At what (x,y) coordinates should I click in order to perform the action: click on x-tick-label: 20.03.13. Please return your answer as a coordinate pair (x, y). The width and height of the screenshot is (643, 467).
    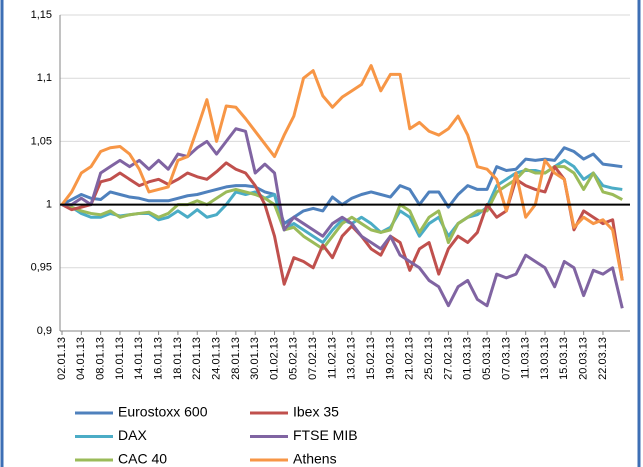
    Looking at the image, I should click on (584, 358).